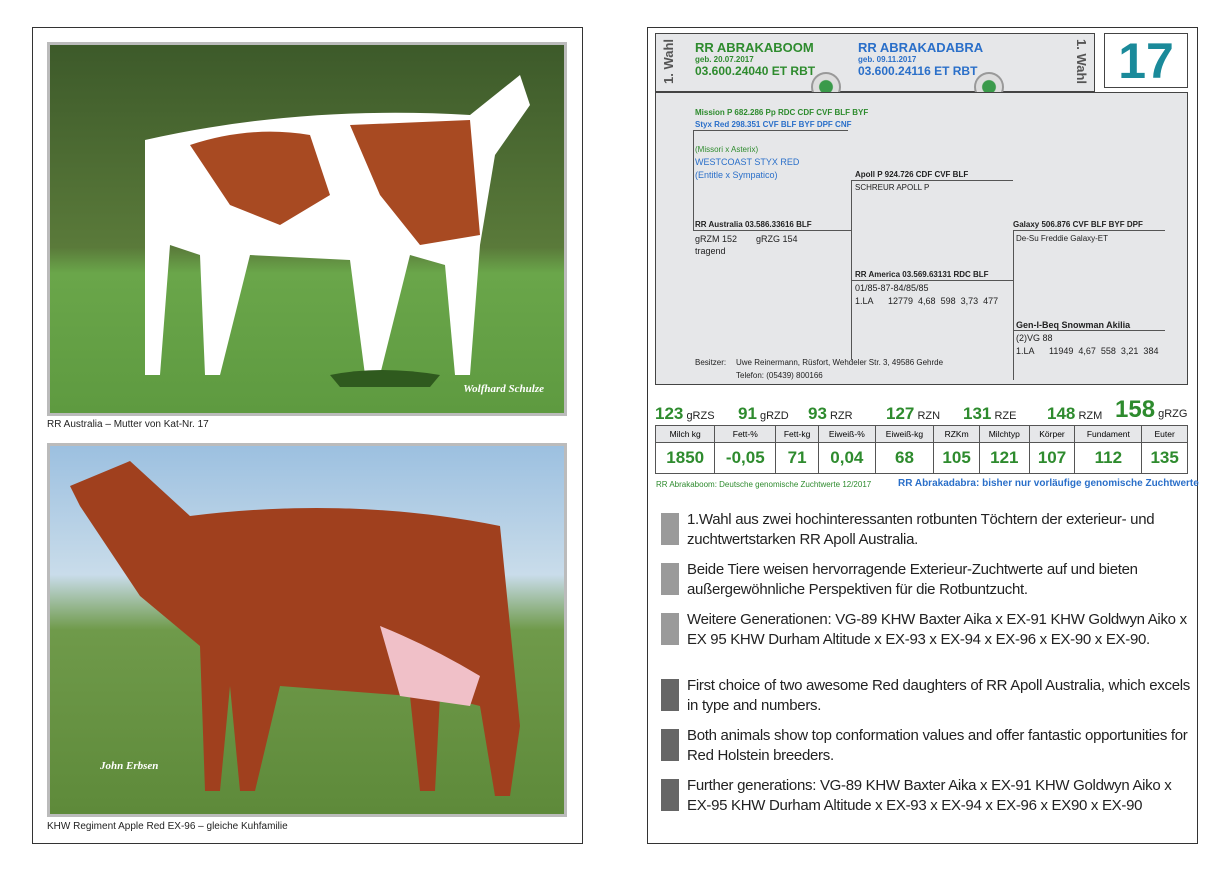  Describe the element at coordinates (1062, 238) in the screenshot. I see `mgd-sire-full: De-Su Freddie Galaxy-ET` at that location.